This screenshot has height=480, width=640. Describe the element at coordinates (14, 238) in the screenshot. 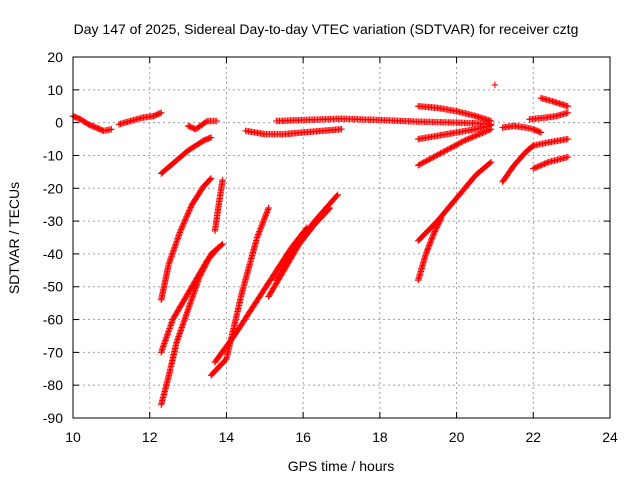

I see `y-axis-label: SDTVAR / TECUs` at that location.